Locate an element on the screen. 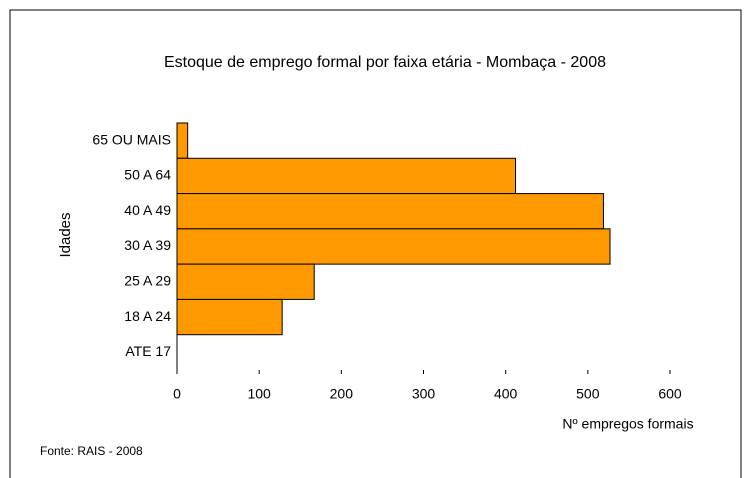 The width and height of the screenshot is (752, 478). source-note: Fonte: RAIS - 2008 is located at coordinates (91, 451).